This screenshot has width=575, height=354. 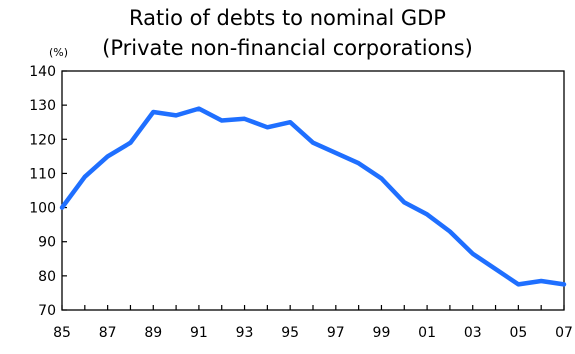 What do you see at coordinates (47, 243) in the screenshot?
I see `y-tick-label: 90` at bounding box center [47, 243].